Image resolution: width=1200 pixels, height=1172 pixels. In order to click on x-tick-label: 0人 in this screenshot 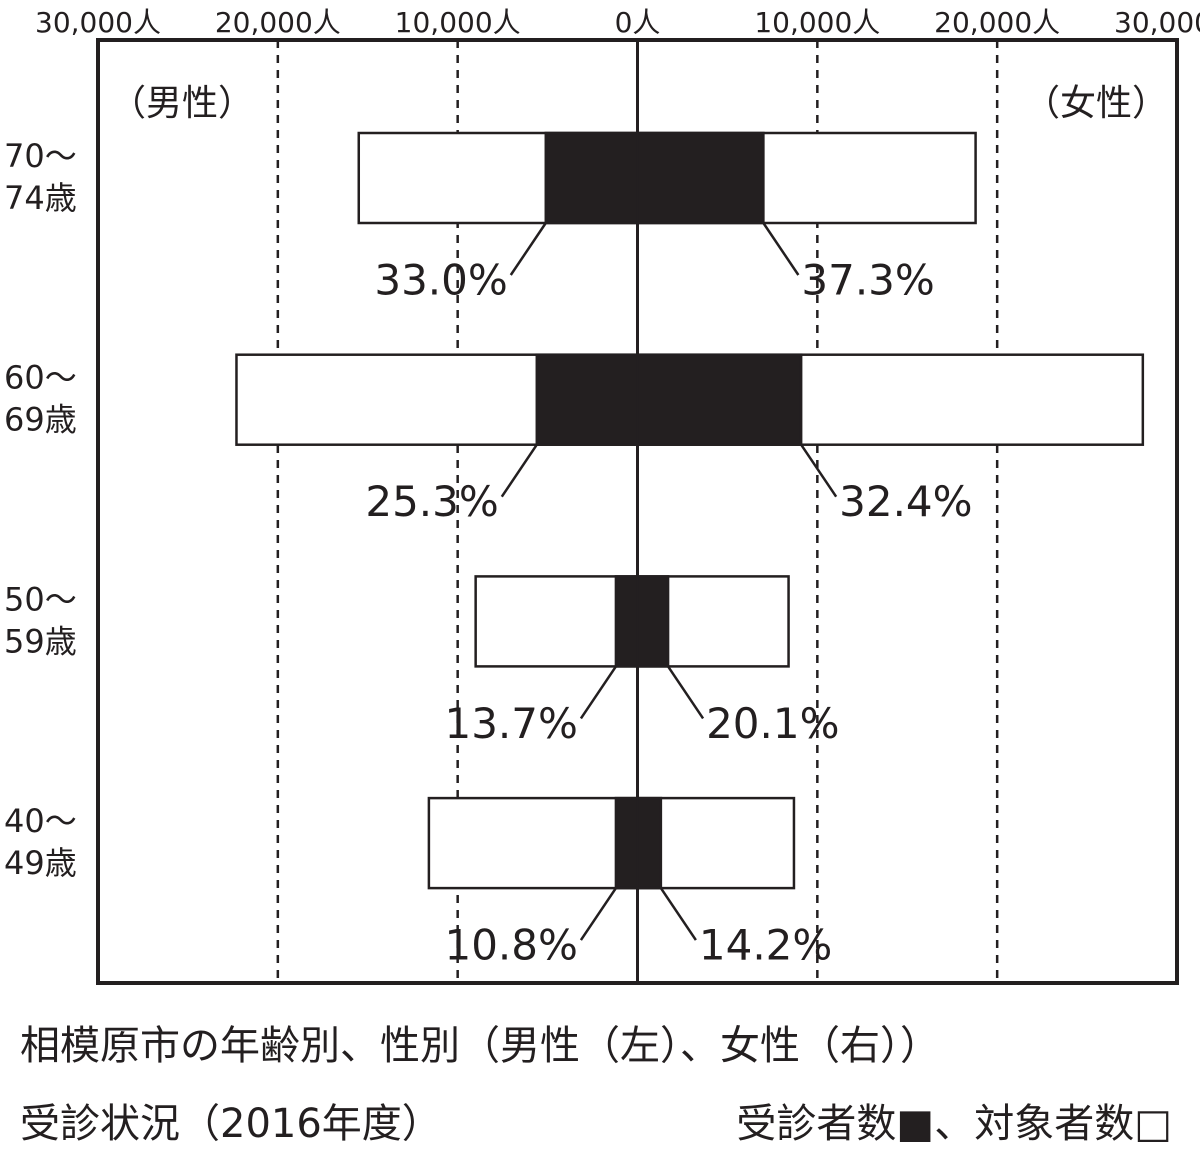, I will do `click(638, 22)`.